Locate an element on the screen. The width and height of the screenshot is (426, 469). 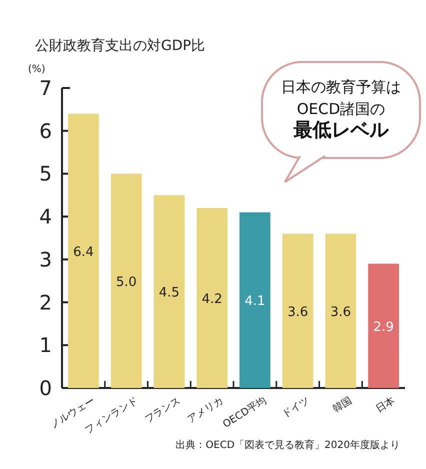
data-label: 2.9 is located at coordinates (383, 327).